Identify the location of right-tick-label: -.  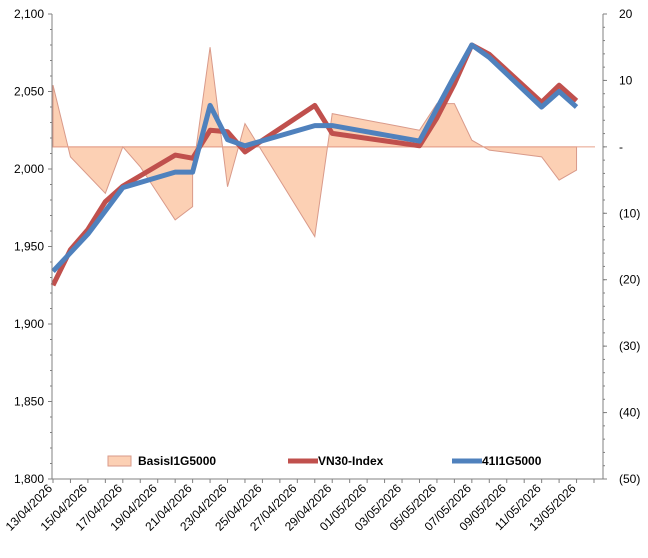
(621, 147).